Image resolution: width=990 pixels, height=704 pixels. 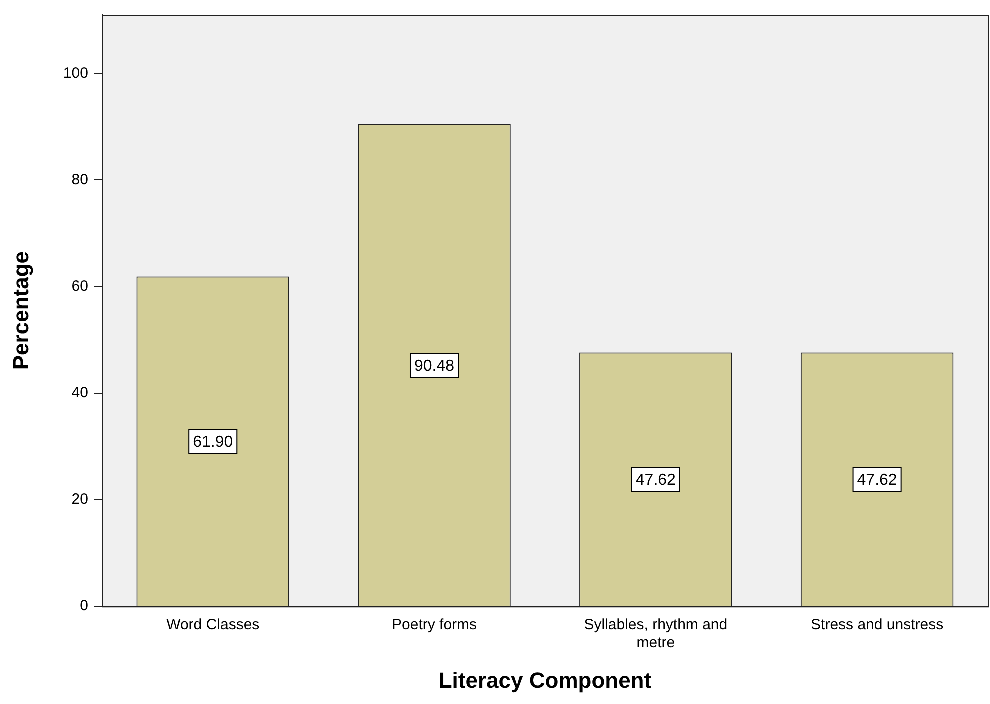 I want to click on y-tick-label: 100, so click(x=75, y=73).